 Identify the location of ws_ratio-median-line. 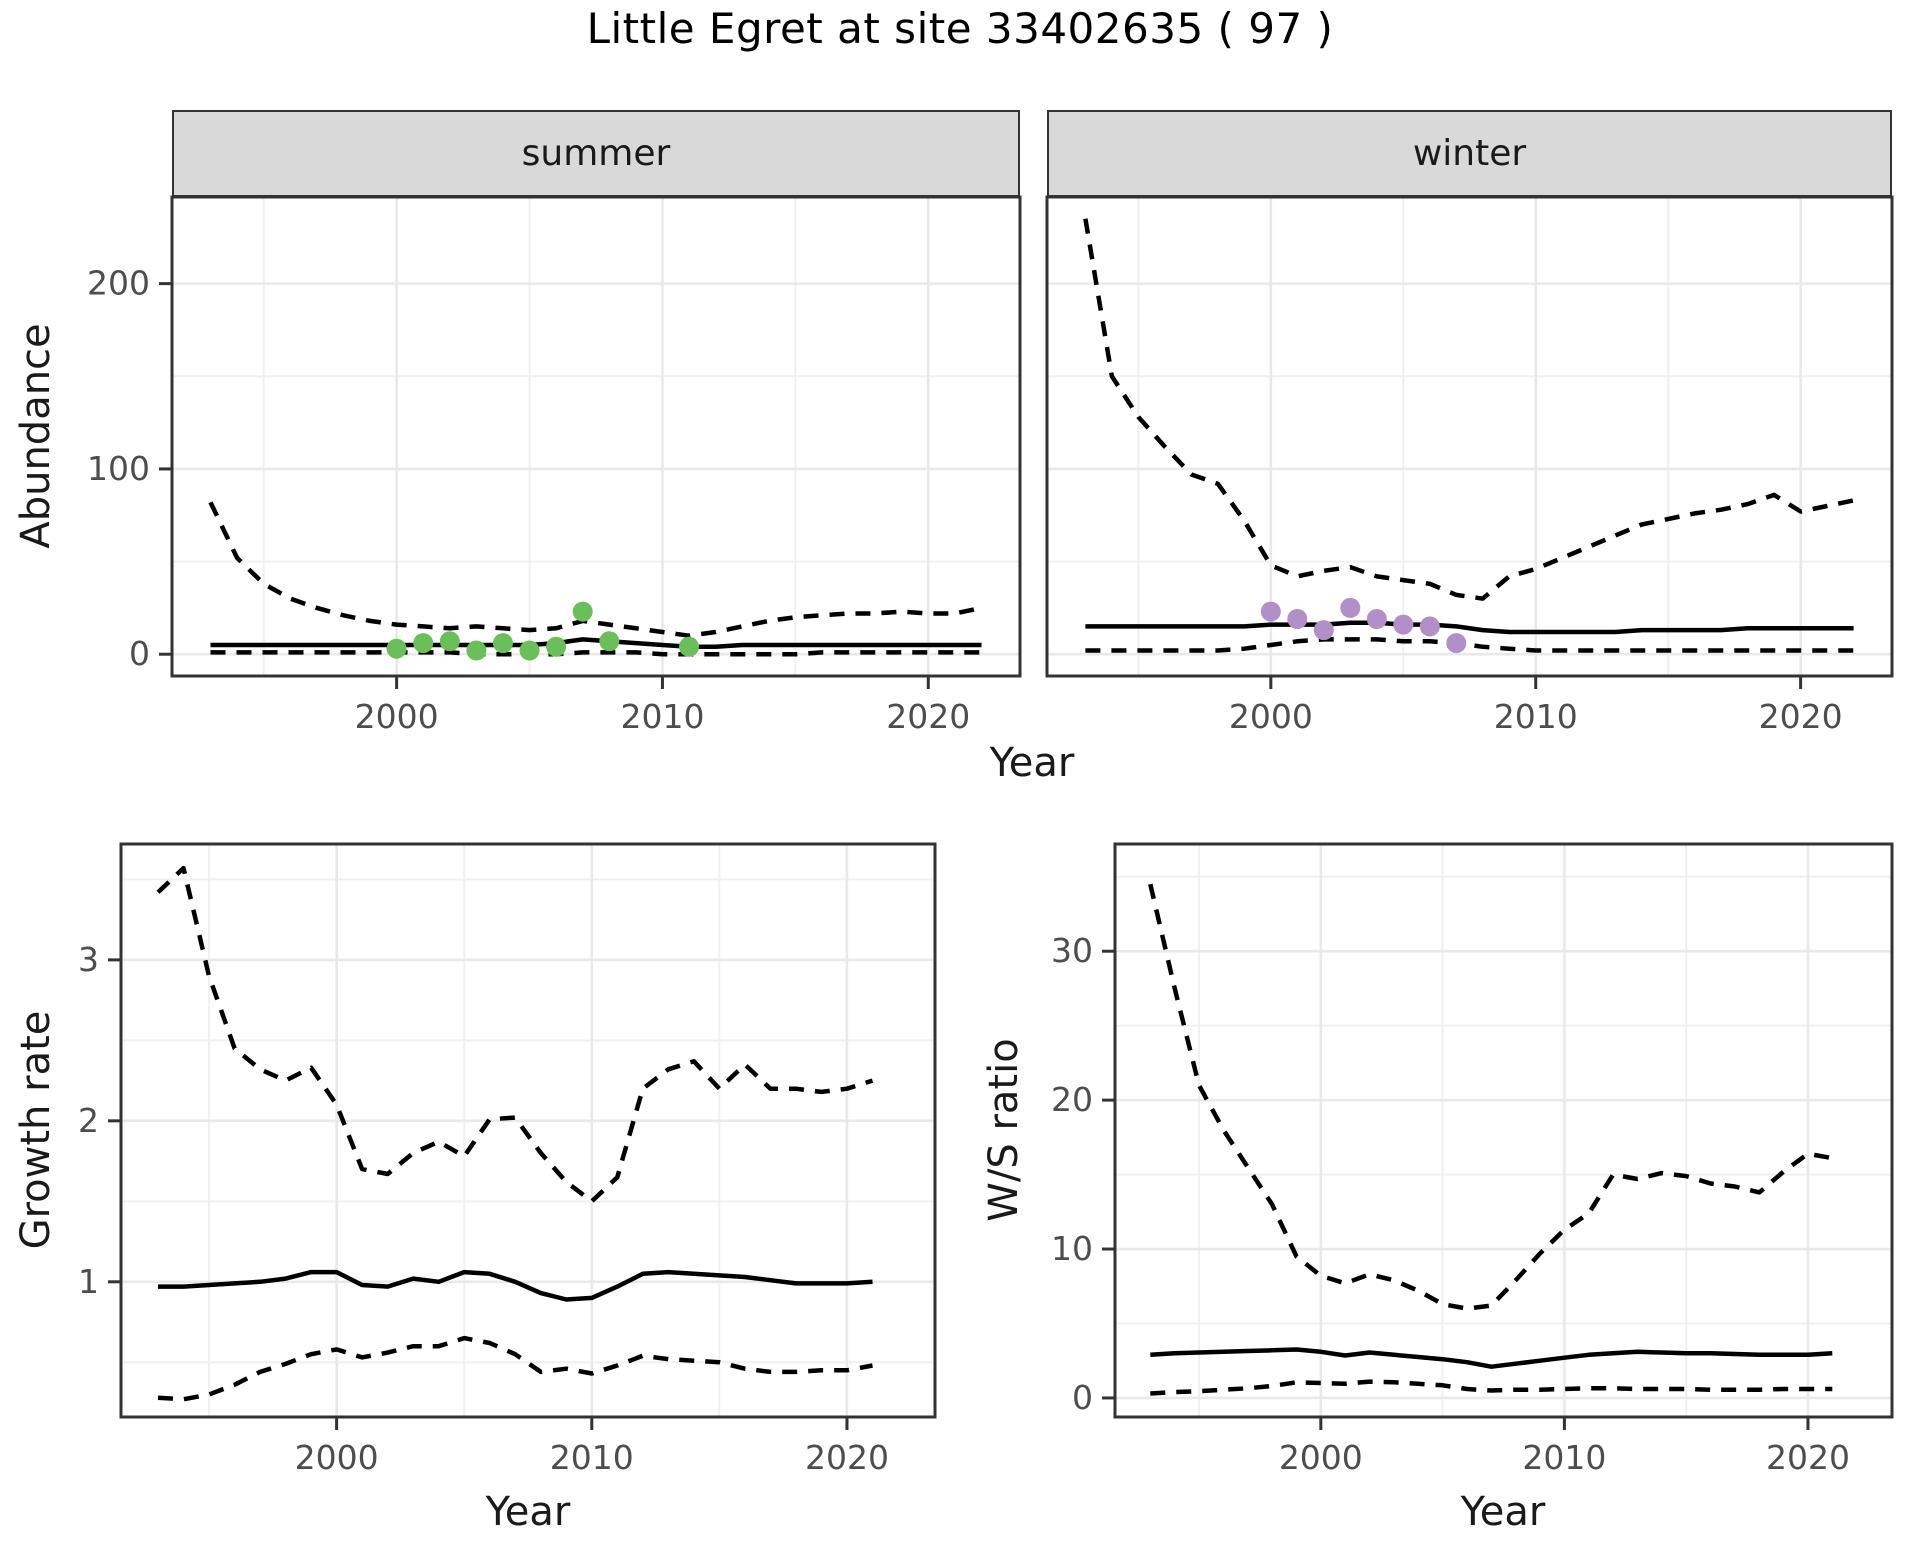
(1491, 1358).